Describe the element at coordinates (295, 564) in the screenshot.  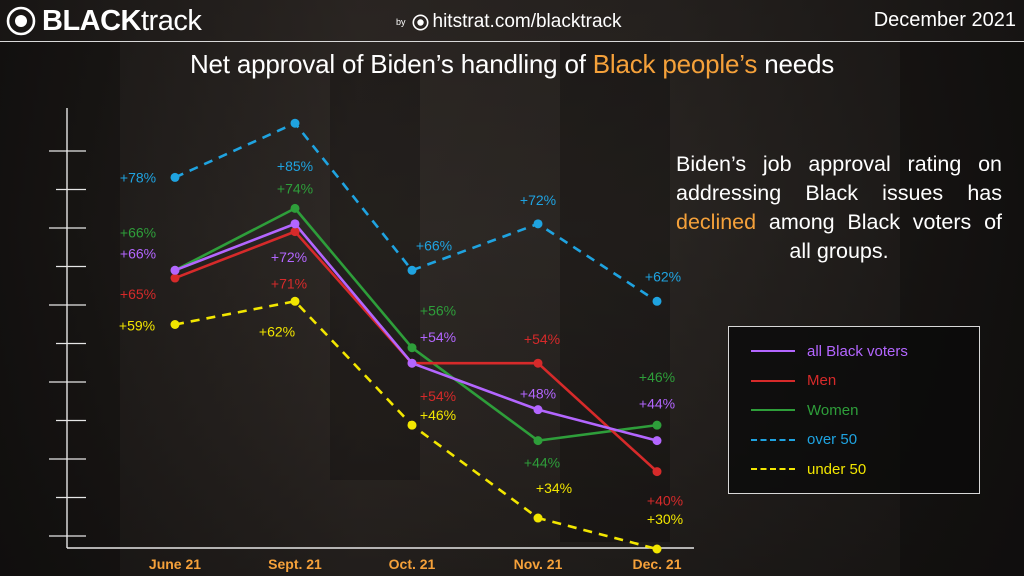
I see `x-tick-label: Sept. 21` at that location.